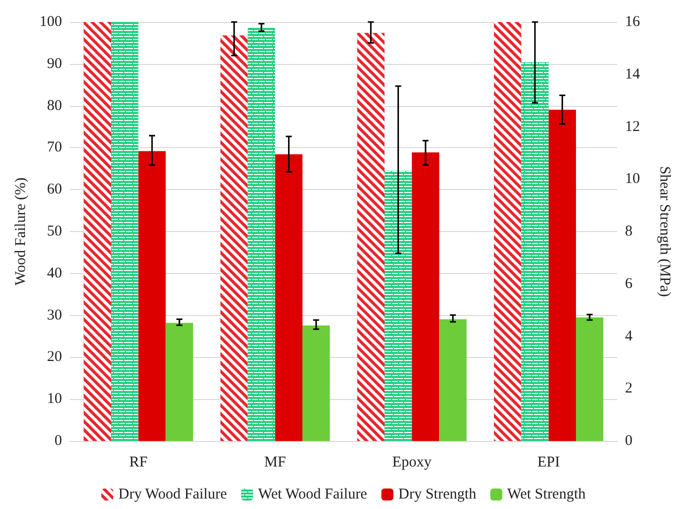  I want to click on y2-tick-label: 6, so click(629, 284).